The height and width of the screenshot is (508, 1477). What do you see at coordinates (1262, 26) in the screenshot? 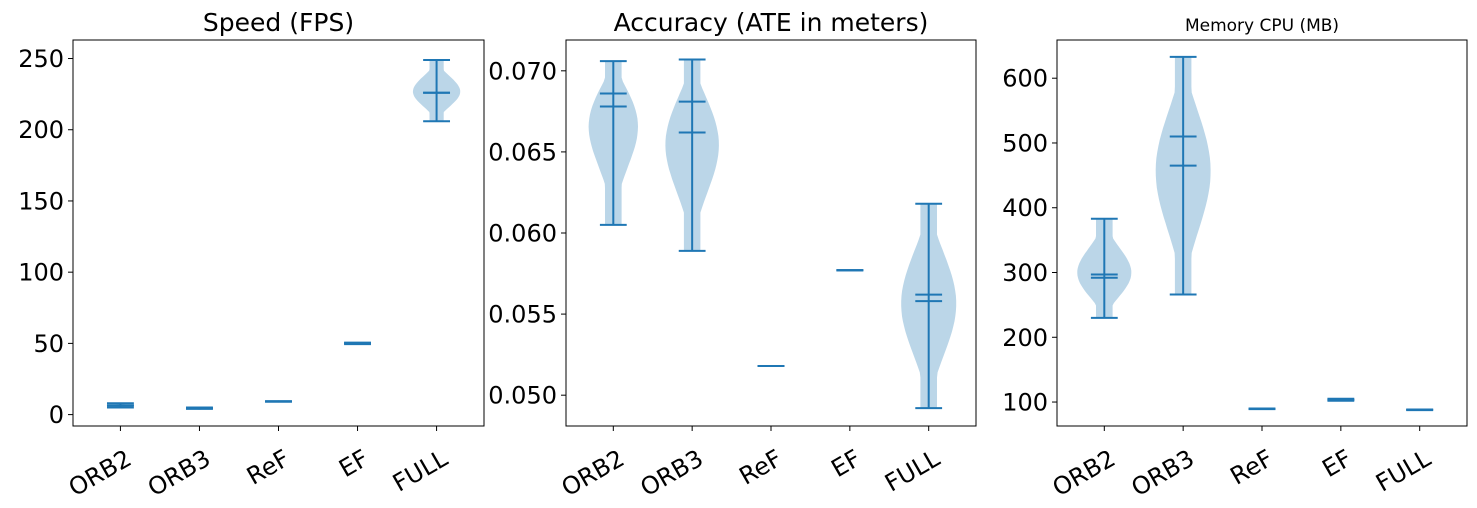
I see `chart-title: Memory CPU (MB)` at bounding box center [1262, 26].